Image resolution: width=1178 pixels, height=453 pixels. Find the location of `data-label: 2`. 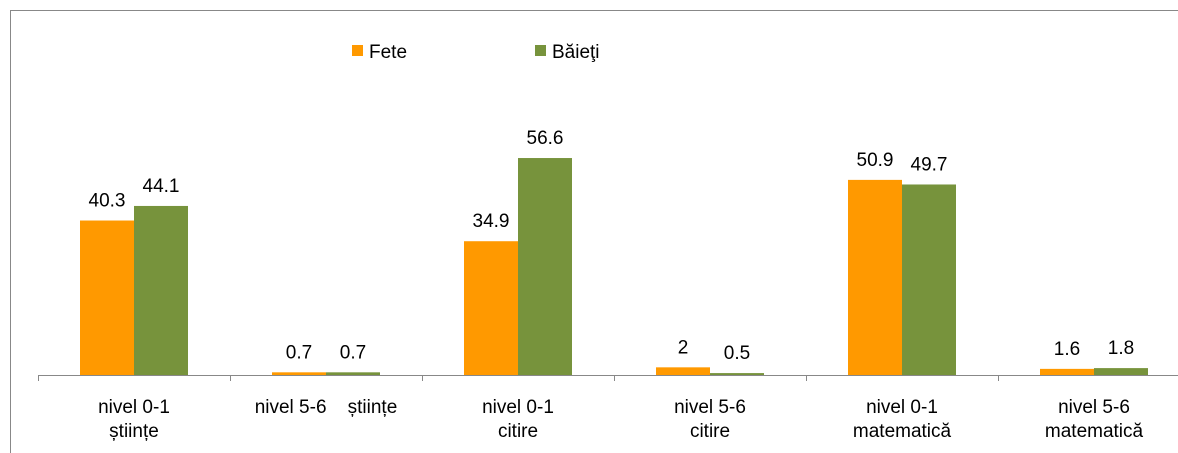

data-label: 2 is located at coordinates (683, 347).